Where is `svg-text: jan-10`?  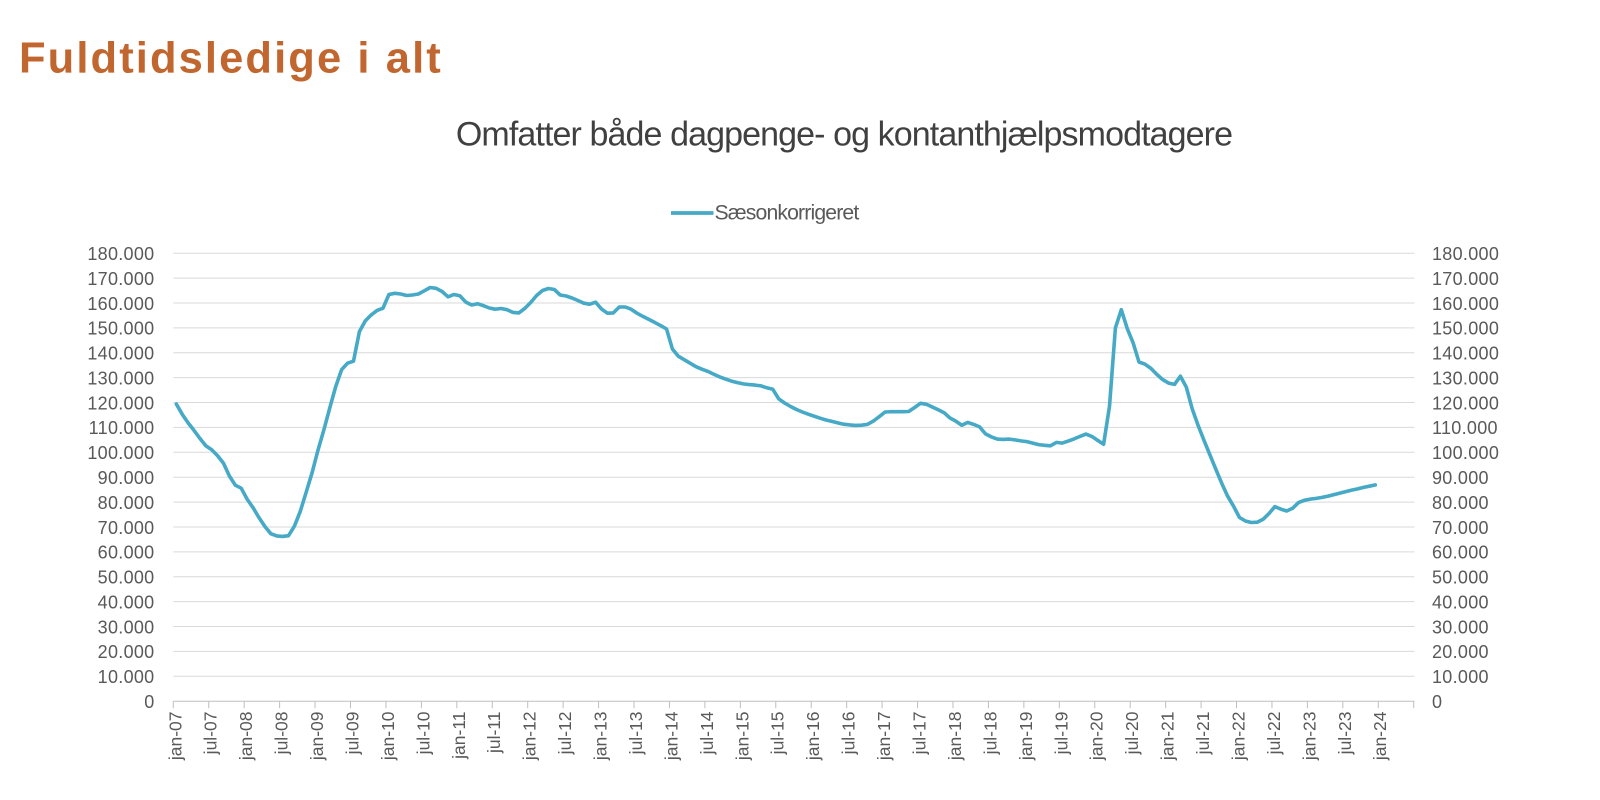 svg-text: jan-10 is located at coordinates (388, 736).